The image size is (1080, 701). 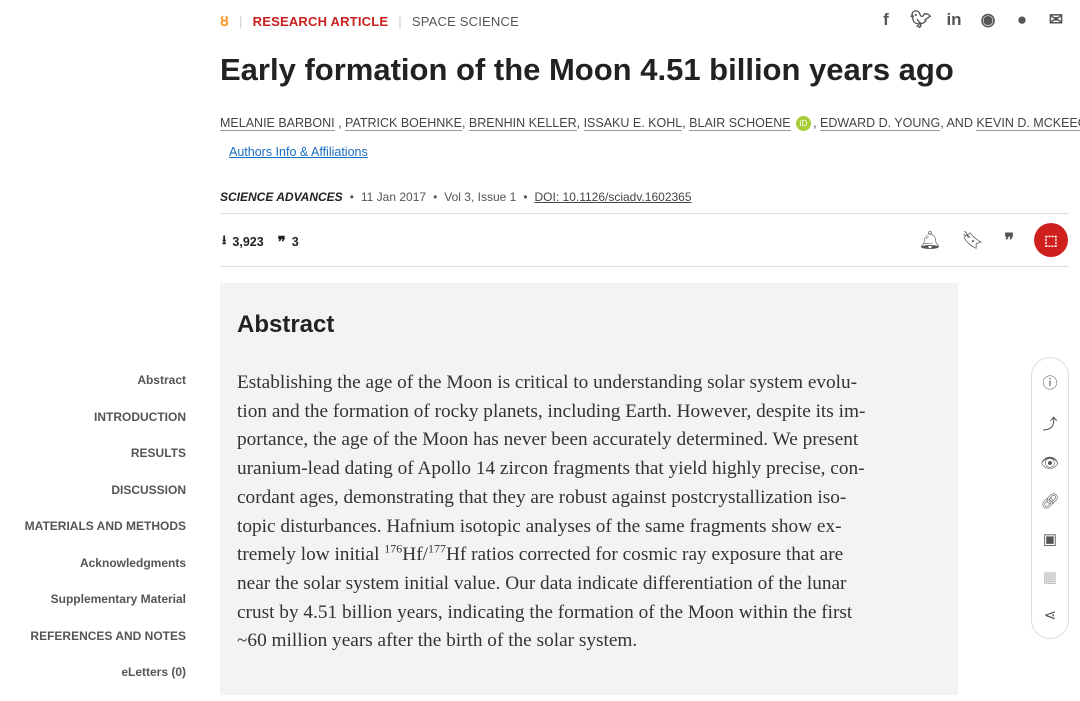 I want to click on orcid-icon: iD, so click(x=804, y=124).